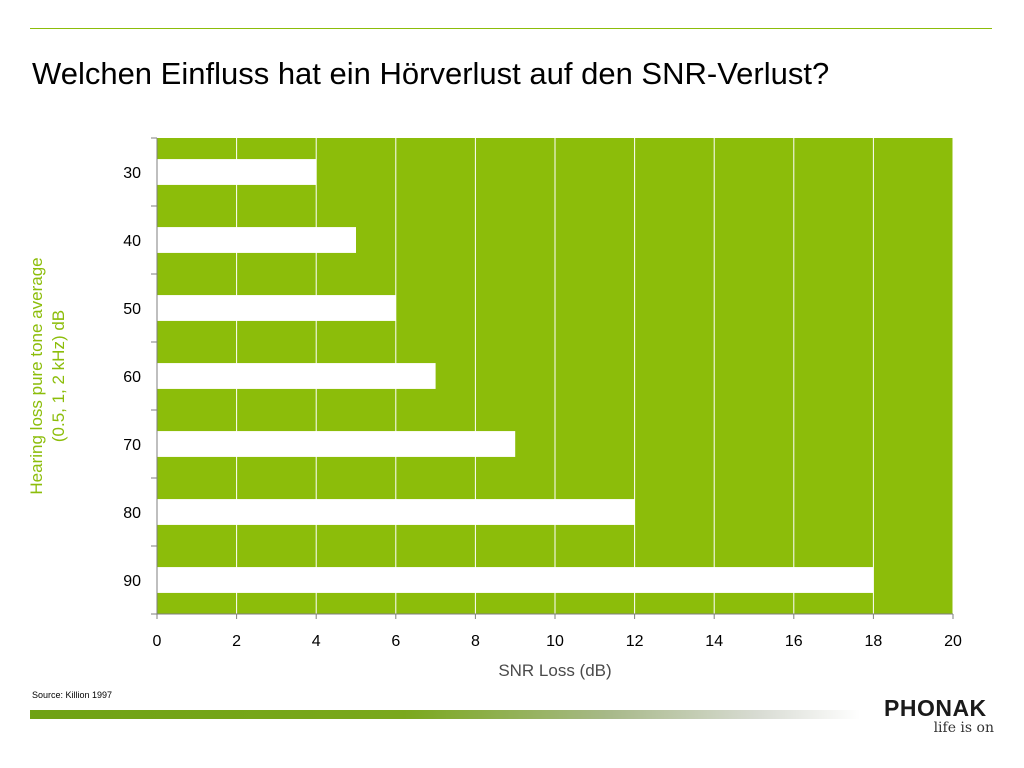 This screenshot has width=1024, height=768. I want to click on y-tick-label: 70, so click(132, 445).